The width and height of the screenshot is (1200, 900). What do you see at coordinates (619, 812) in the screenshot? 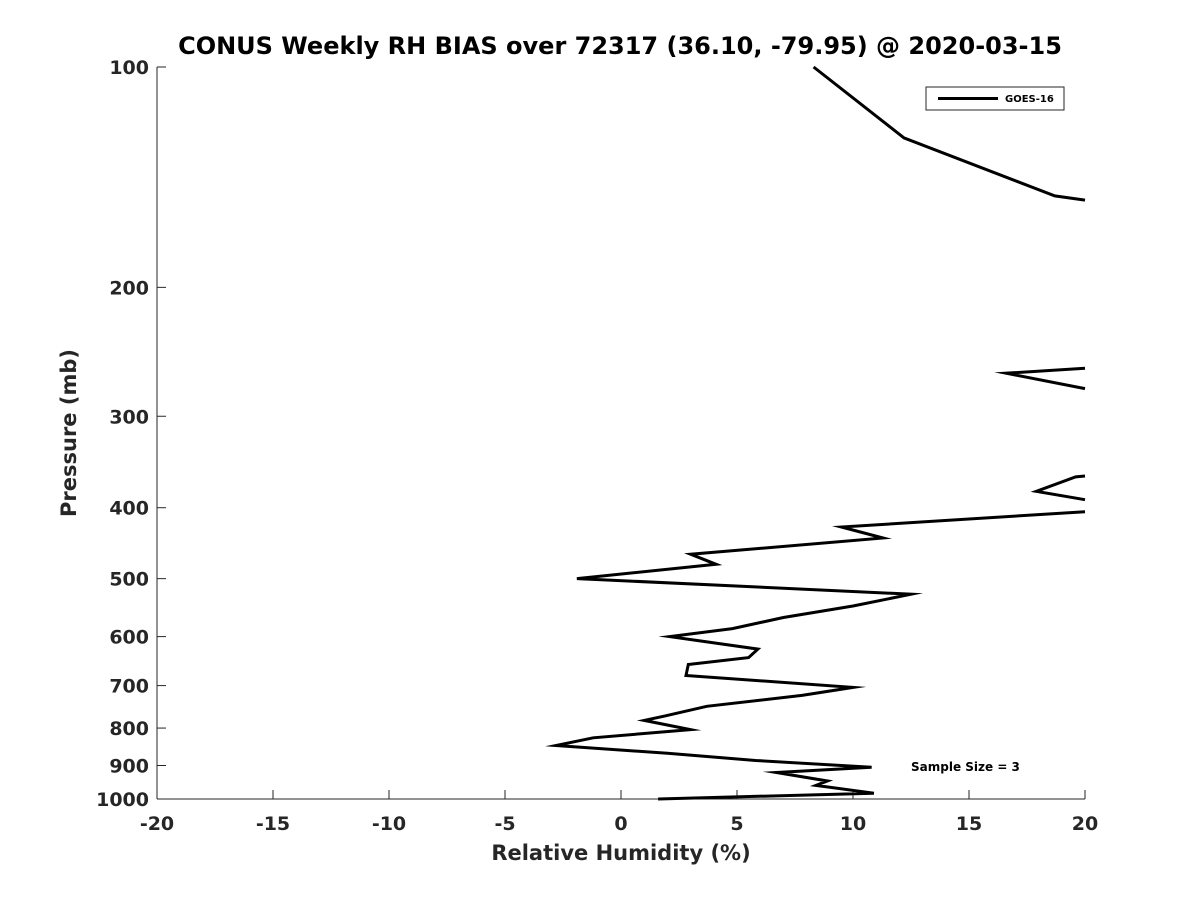
I see `x-ticks: -20 -15 -10 -5 0 5 10 15 20` at bounding box center [619, 812].